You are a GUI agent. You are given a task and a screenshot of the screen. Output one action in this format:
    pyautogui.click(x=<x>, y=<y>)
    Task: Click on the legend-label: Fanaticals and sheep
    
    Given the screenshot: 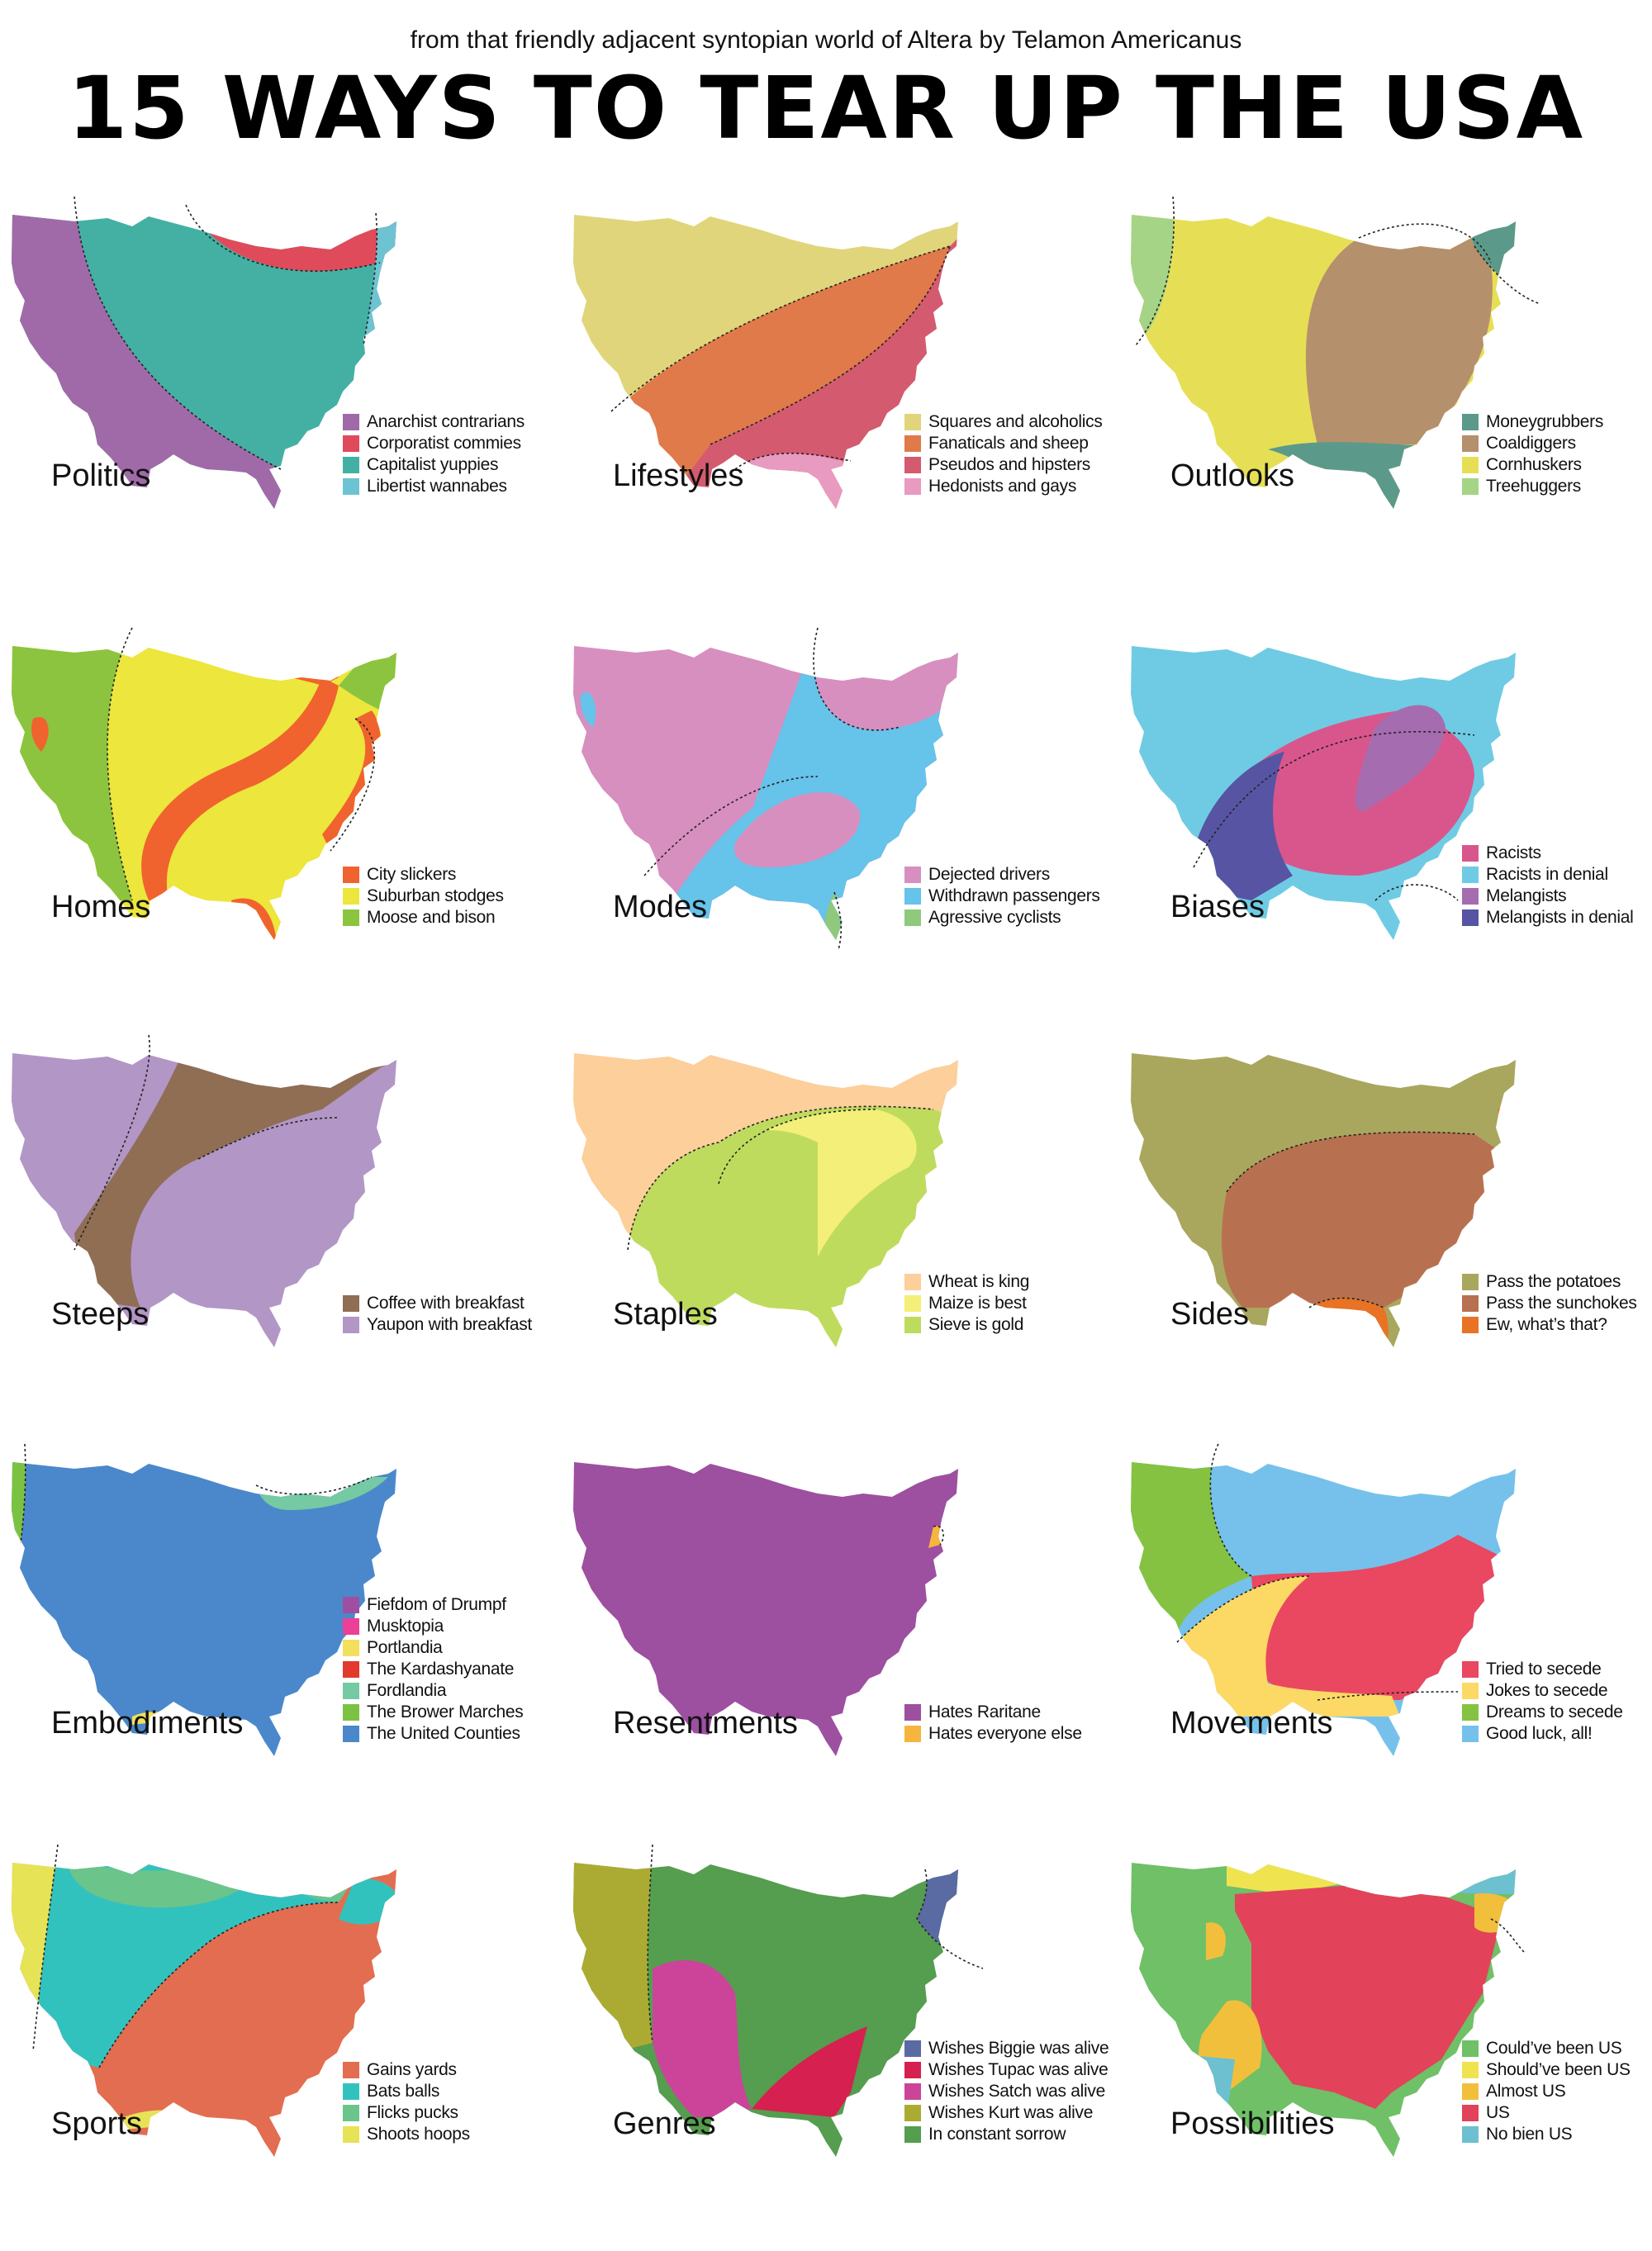 What is the action you would take?
    pyautogui.click(x=1008, y=443)
    